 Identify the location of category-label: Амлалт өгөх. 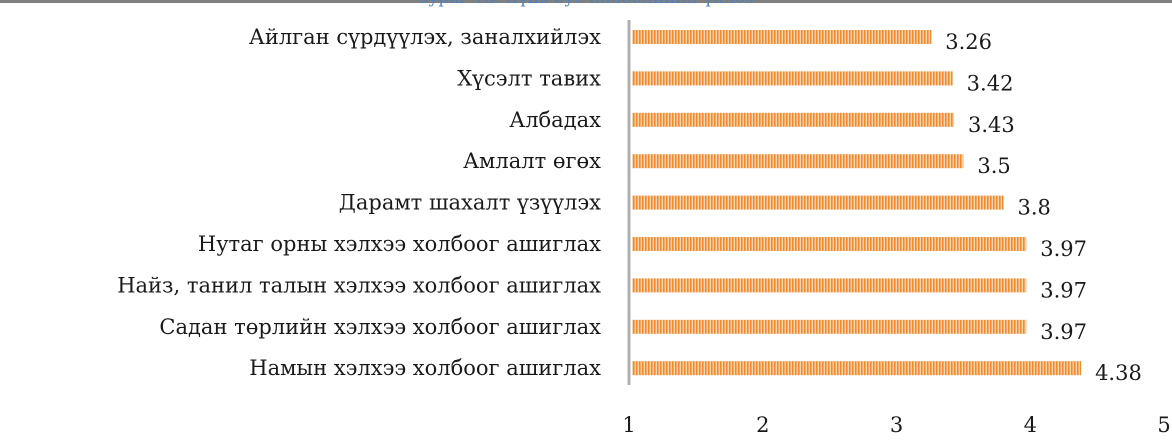
(532, 161).